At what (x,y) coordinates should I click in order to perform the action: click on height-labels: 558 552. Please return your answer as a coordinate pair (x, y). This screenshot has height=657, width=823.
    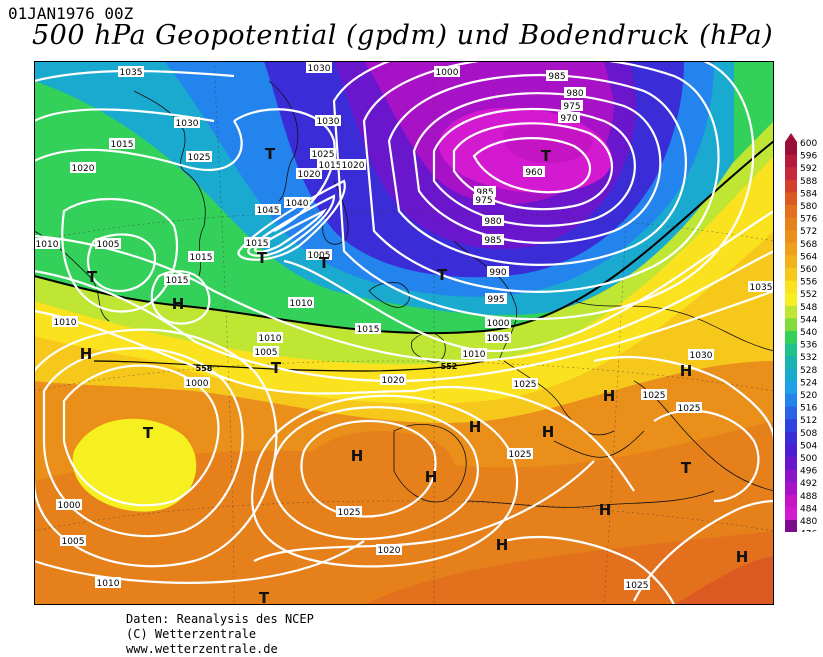
    Looking at the image, I should click on (327, 367).